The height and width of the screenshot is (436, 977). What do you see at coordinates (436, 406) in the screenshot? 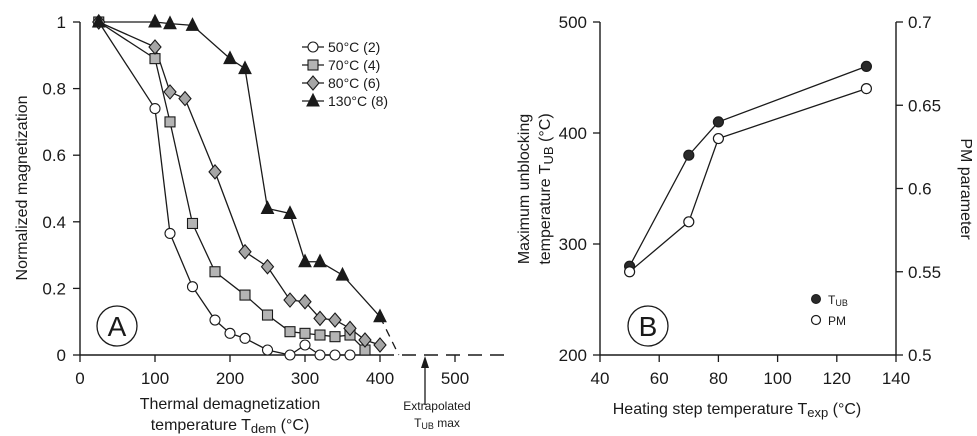
I see `annotation-line1: Extrapolated` at bounding box center [436, 406].